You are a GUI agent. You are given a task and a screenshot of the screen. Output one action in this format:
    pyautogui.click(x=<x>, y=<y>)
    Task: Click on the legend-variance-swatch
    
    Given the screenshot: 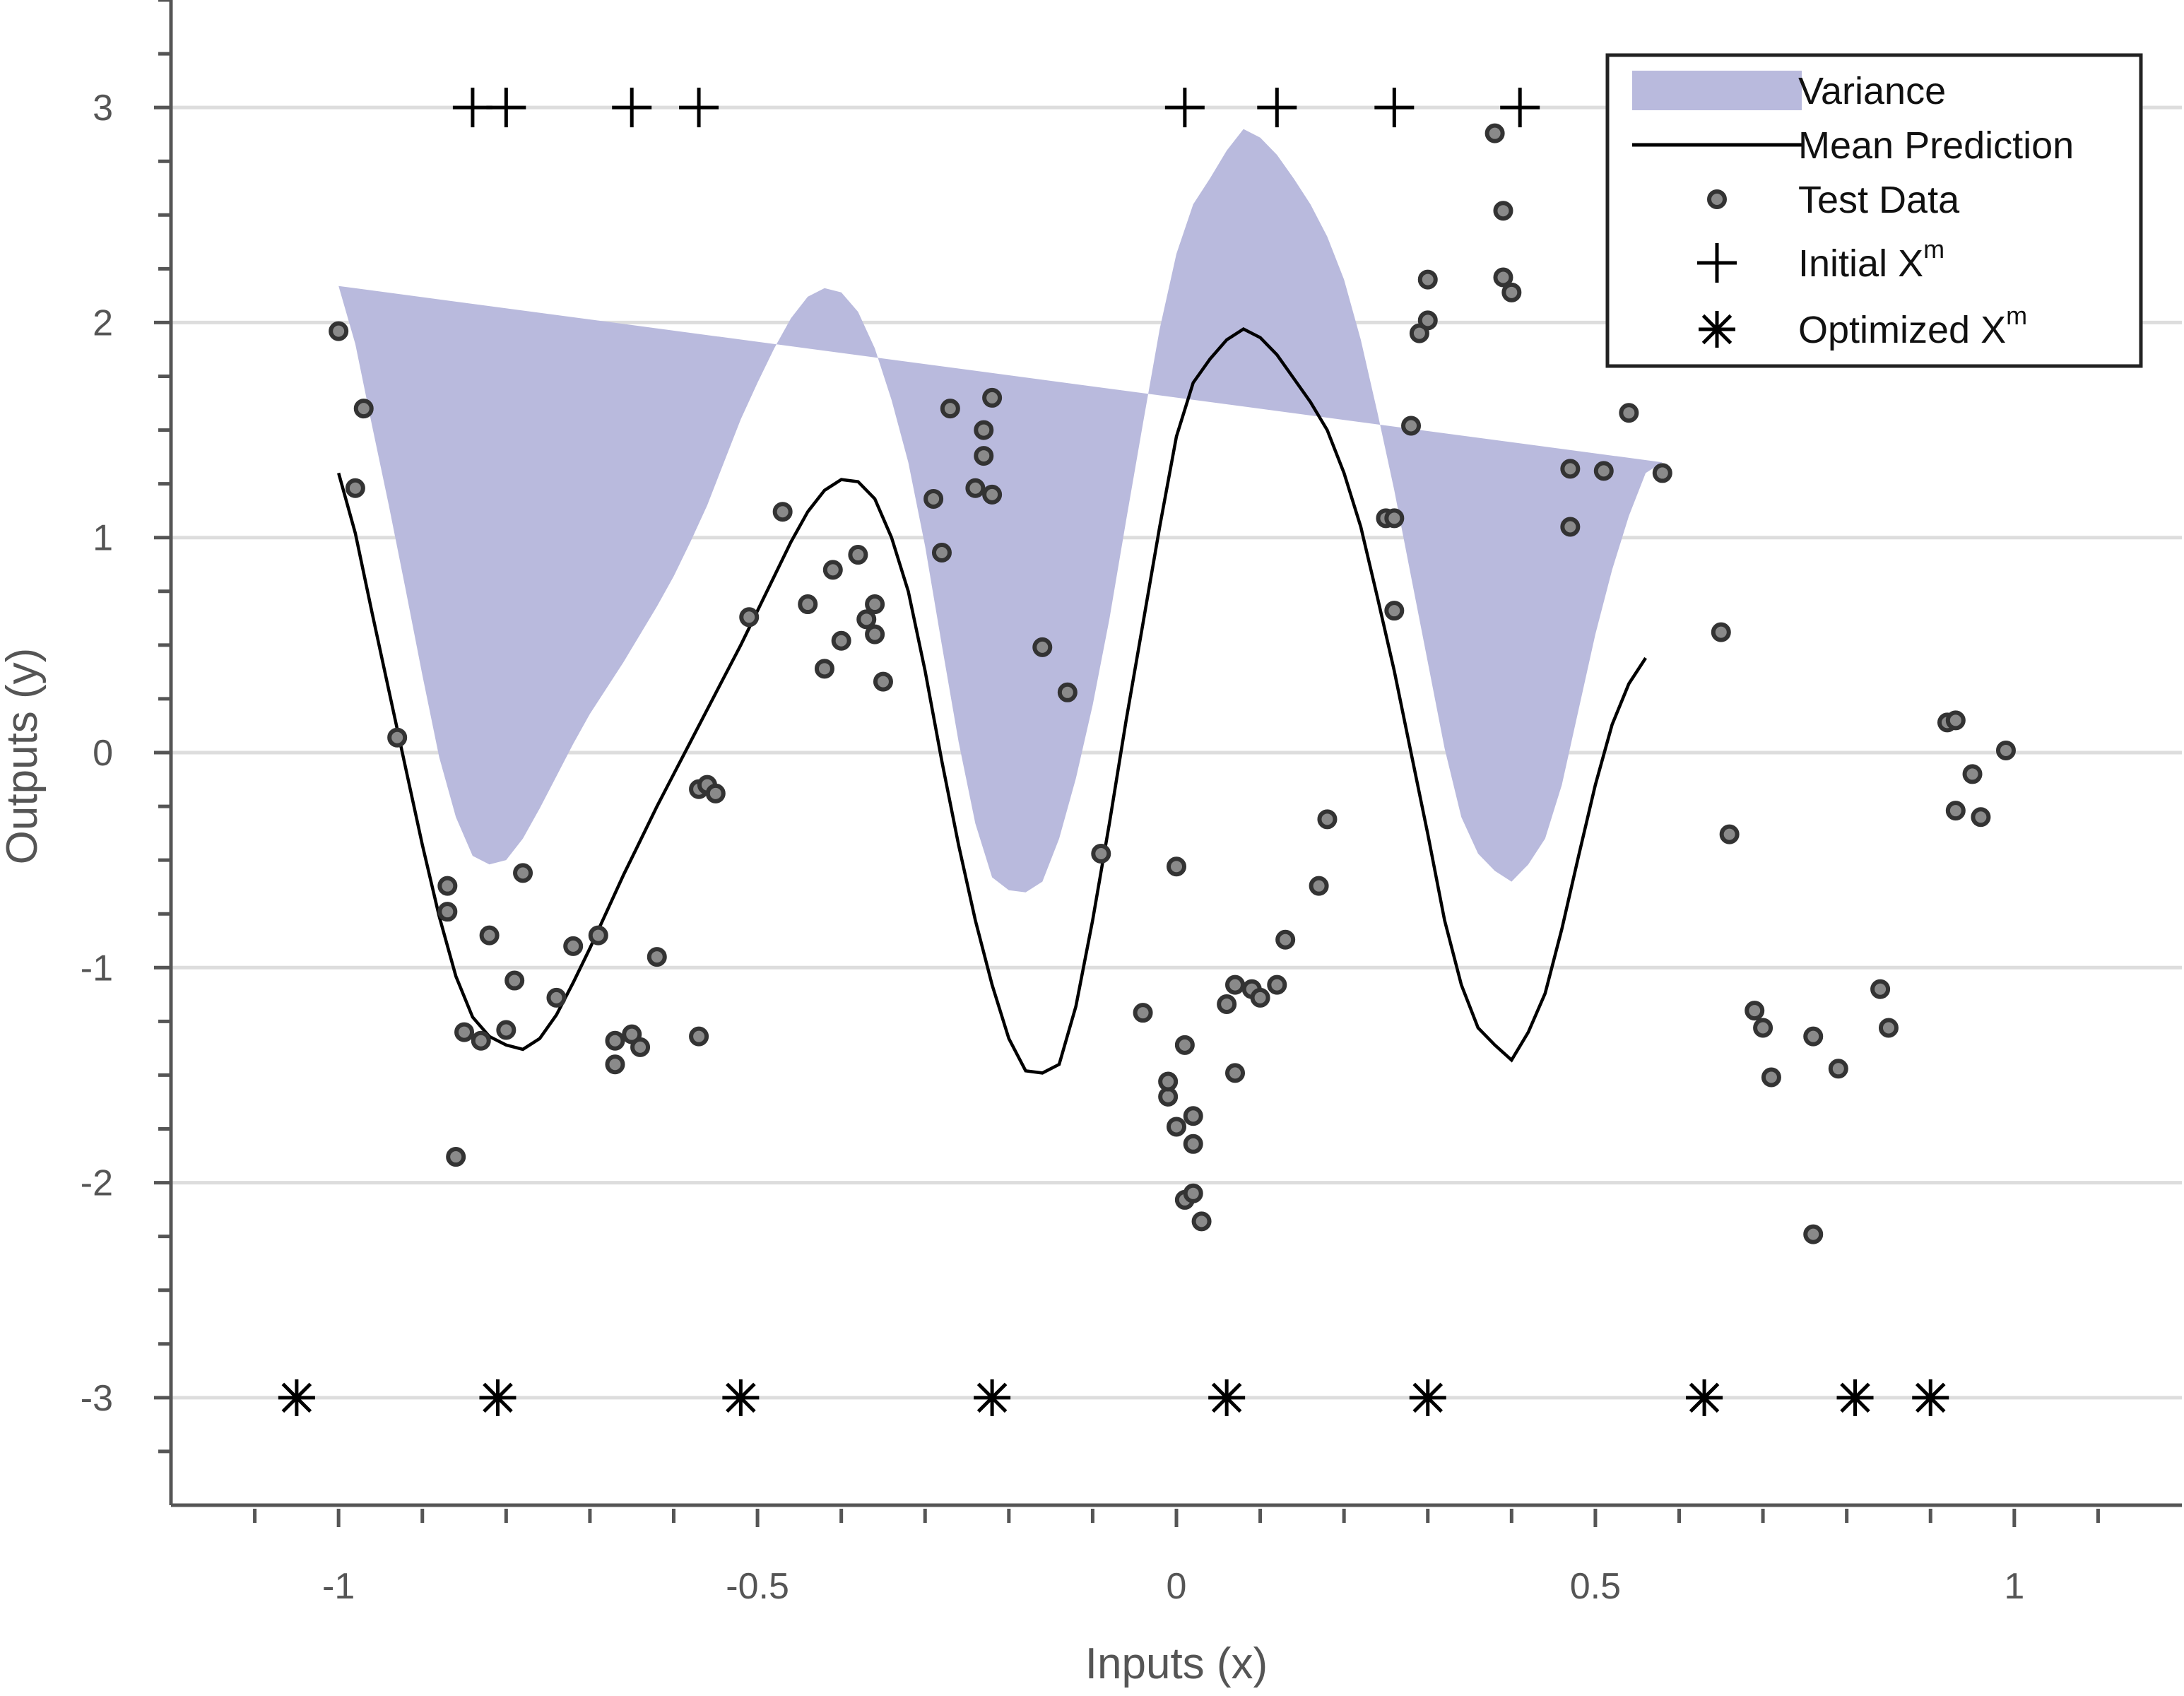 What is the action you would take?
    pyautogui.click(x=1717, y=90)
    